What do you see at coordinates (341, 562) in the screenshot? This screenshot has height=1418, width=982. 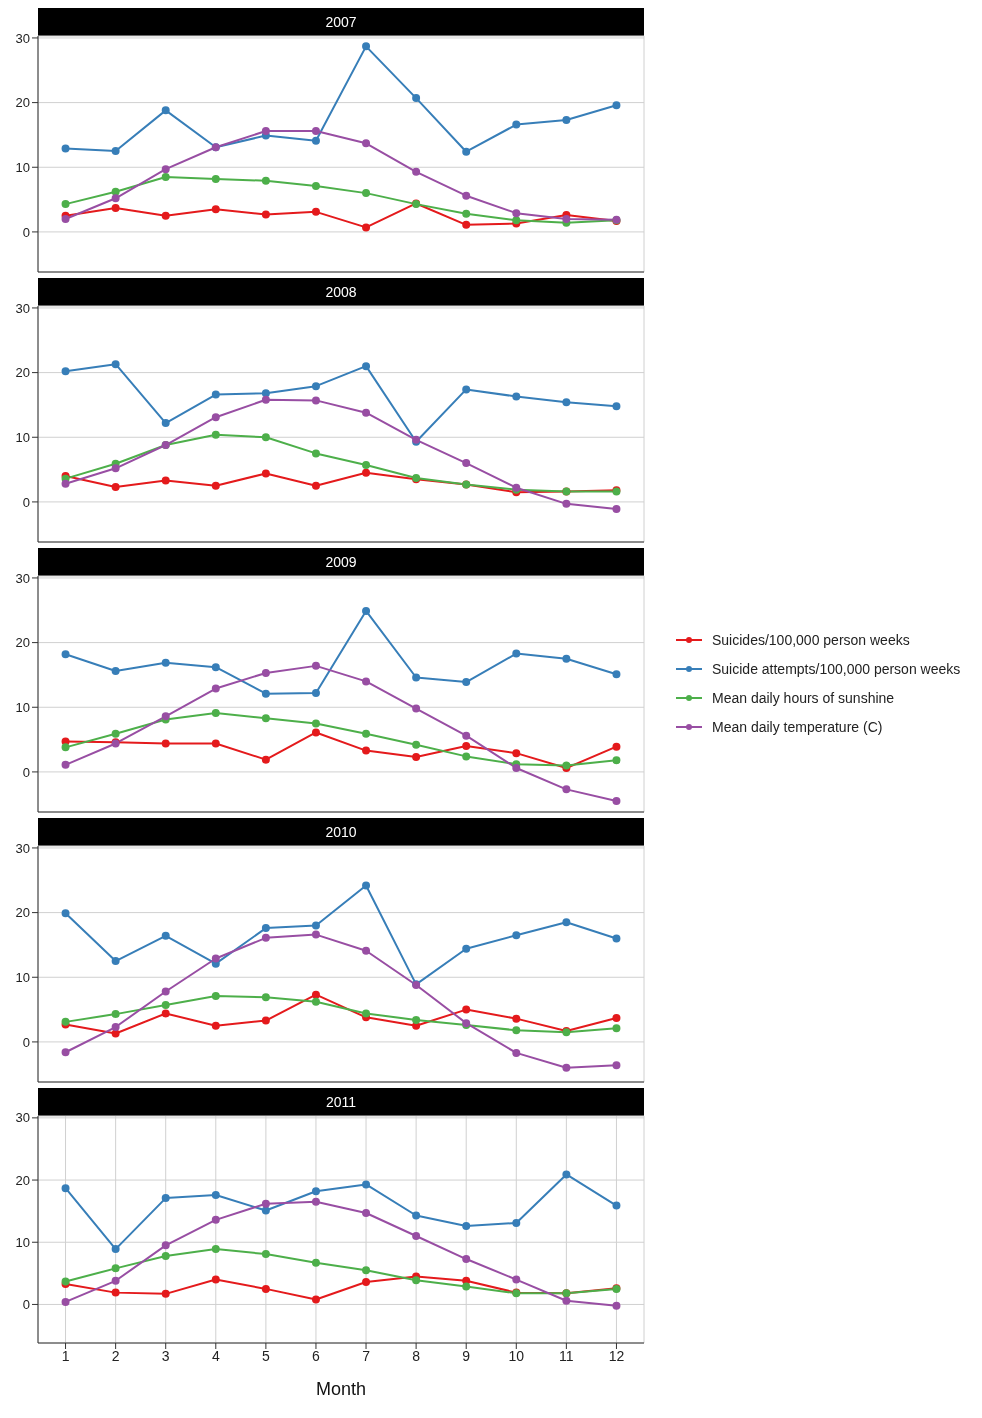 I see `chart-title: 2009` at bounding box center [341, 562].